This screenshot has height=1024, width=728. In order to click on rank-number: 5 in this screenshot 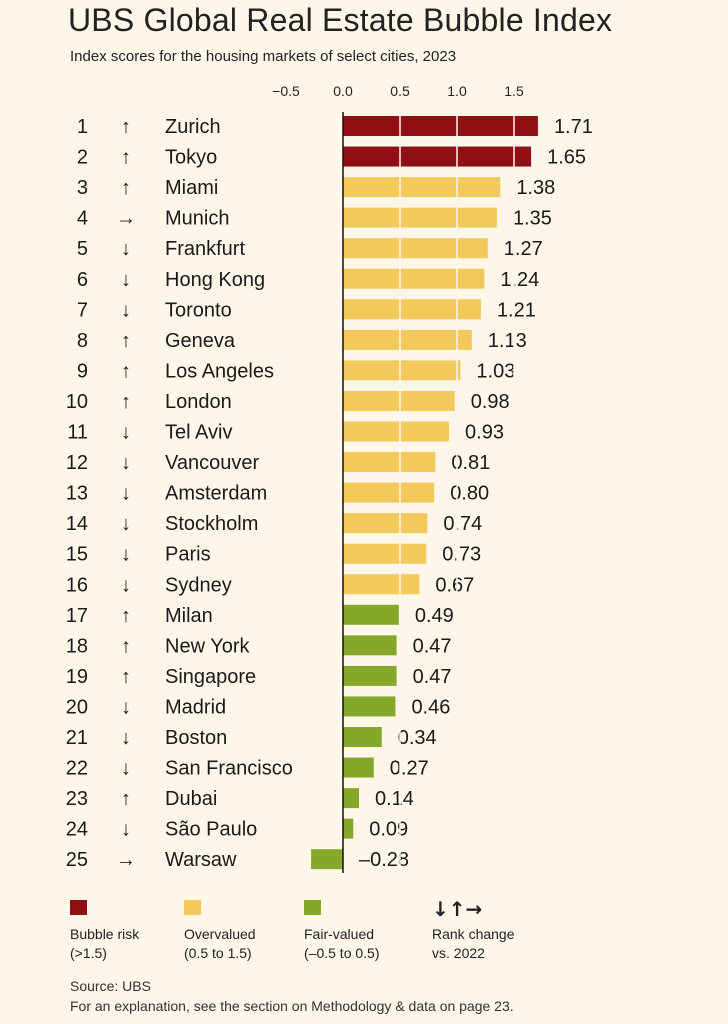, I will do `click(82, 249)`.